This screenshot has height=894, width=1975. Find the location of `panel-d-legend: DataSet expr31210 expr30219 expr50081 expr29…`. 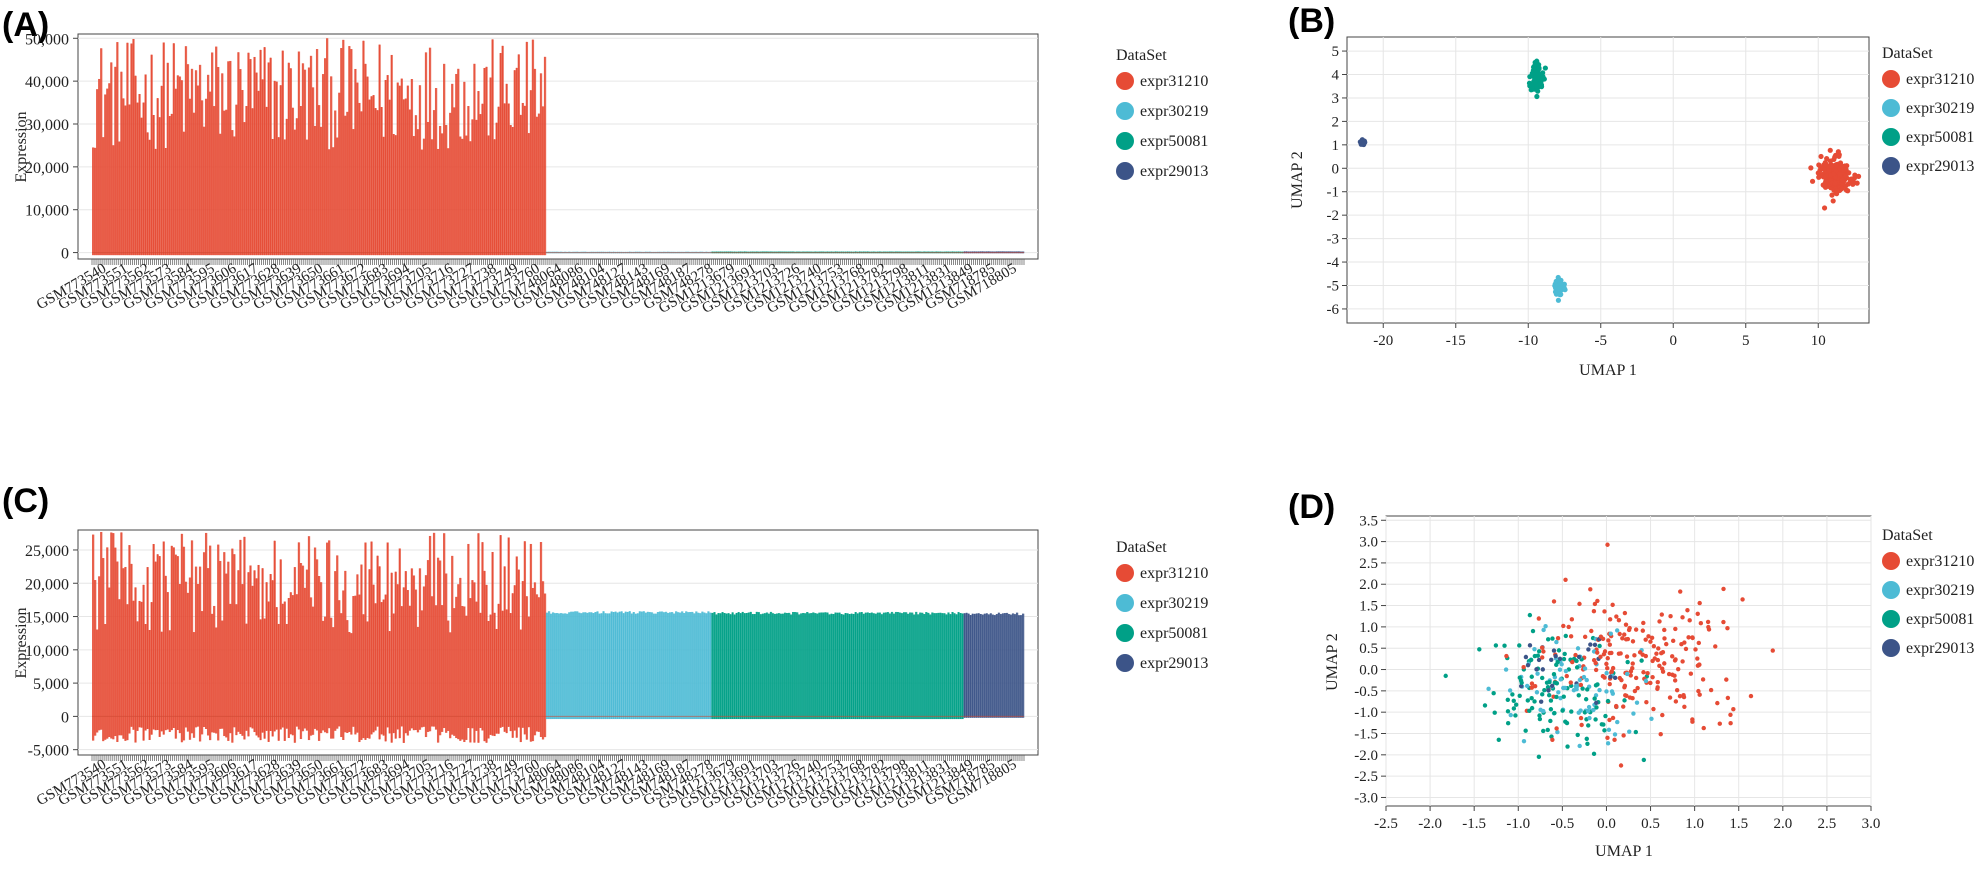

panel-d-legend: DataSet expr31210 expr30219 expr50081 expr29… is located at coordinates (1928, 592).